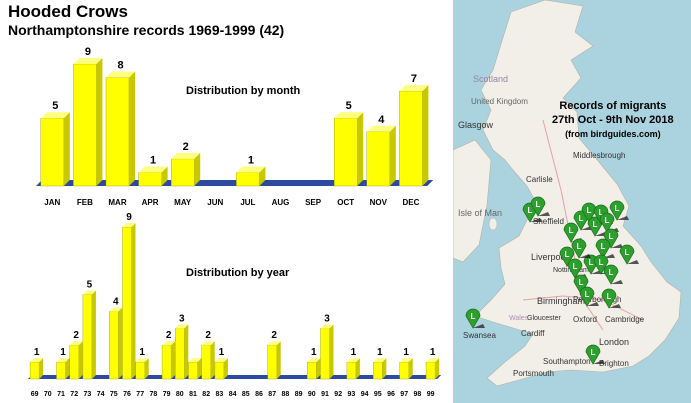 The height and width of the screenshot is (403, 691). Describe the element at coordinates (548, 221) in the screenshot. I see `map-place-label: Sheffield` at that location.